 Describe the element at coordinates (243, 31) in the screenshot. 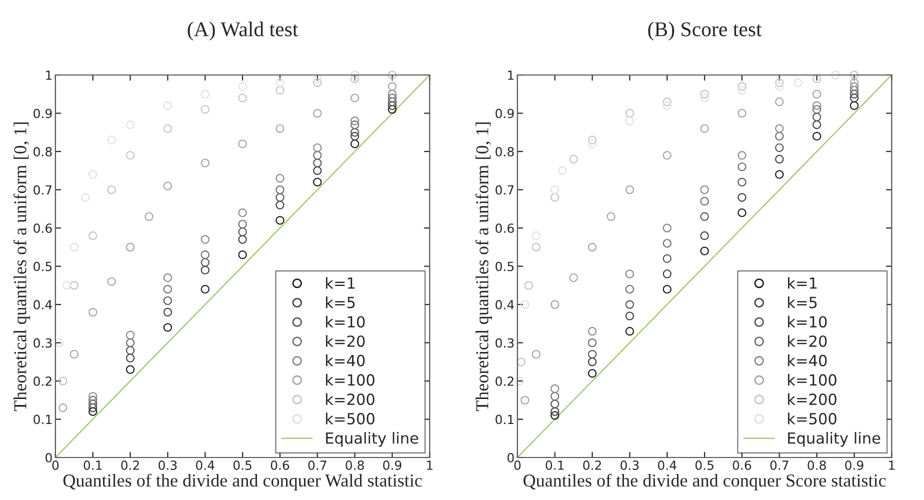

I see `chart-title: (A) Wald test` at that location.